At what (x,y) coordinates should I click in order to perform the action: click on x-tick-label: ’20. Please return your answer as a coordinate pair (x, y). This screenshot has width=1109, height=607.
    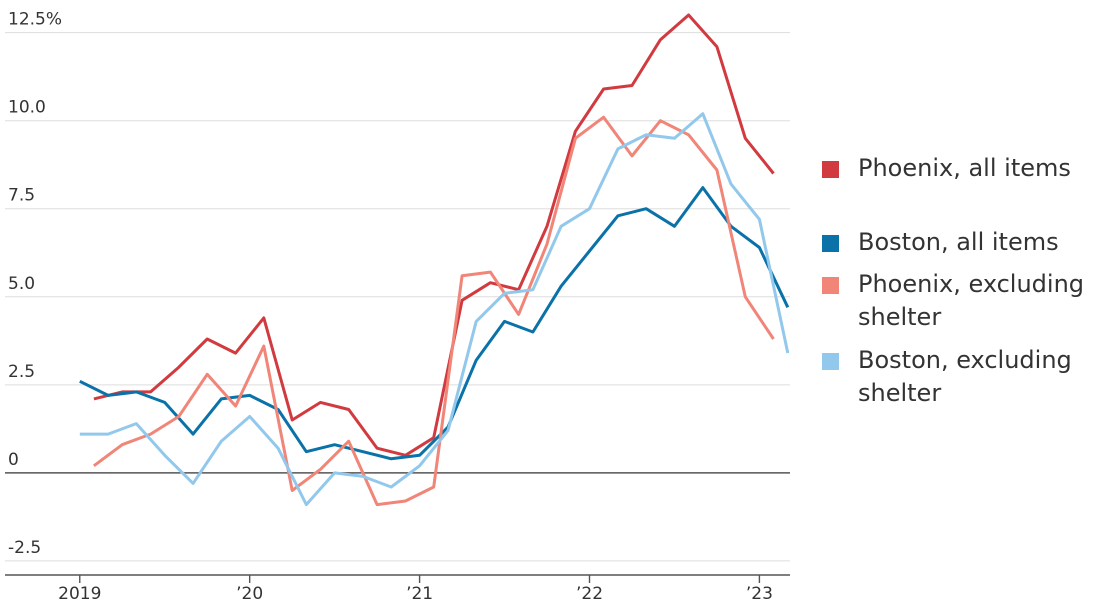
    Looking at the image, I should click on (249, 594).